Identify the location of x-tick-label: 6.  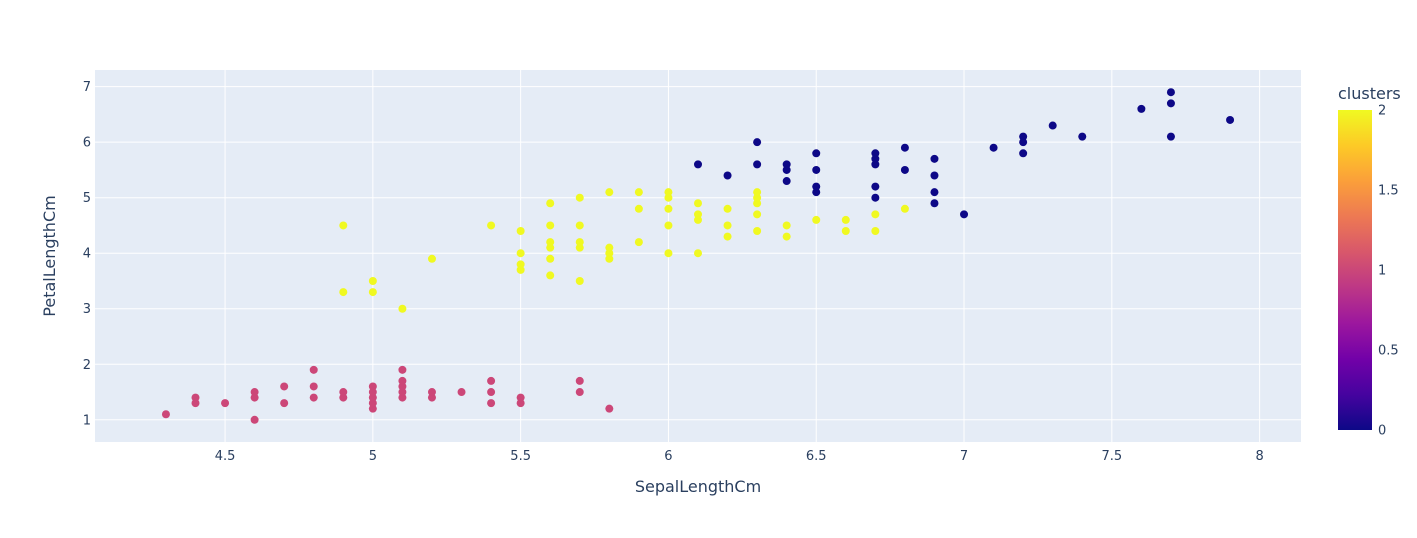
(668, 456).